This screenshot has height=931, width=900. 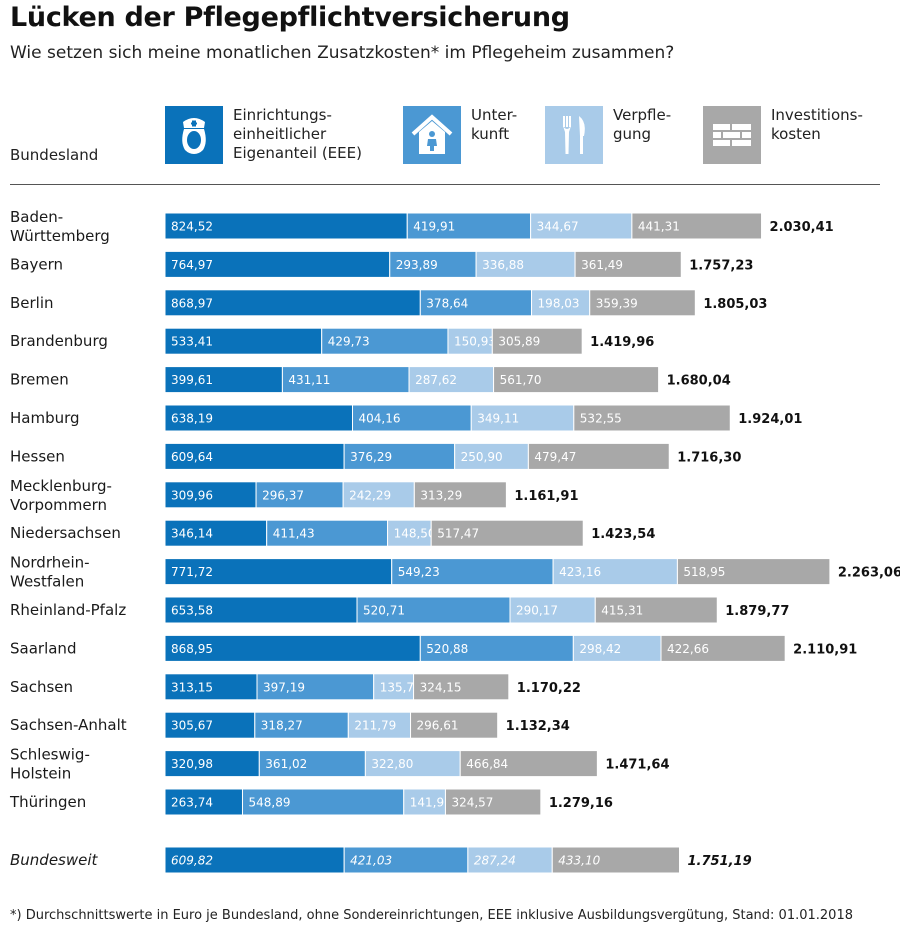 I want to click on nurse-icon, so click(x=194, y=135).